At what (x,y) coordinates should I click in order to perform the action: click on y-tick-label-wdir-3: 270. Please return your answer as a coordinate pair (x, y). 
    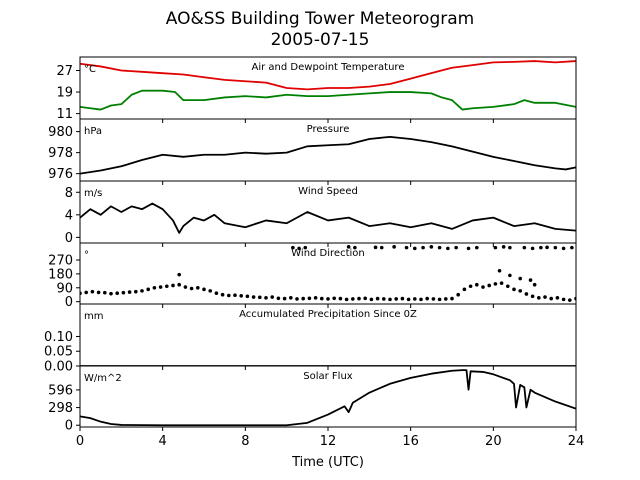
    Looking at the image, I should click on (60, 260).